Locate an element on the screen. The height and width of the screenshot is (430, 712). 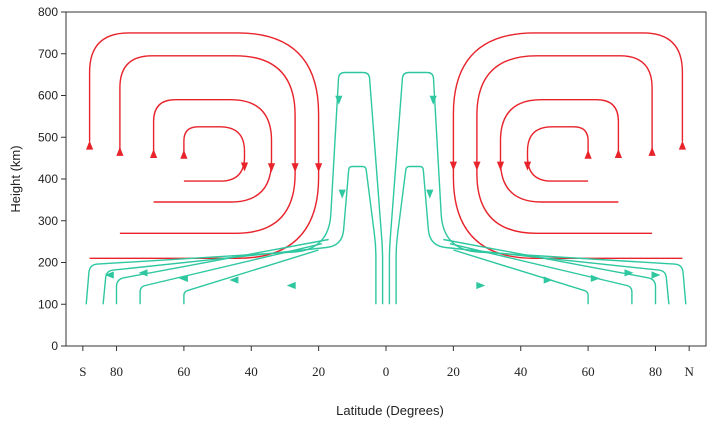
x-axis: S 80 60 40 20 0 20 40 60 80 N is located at coordinates (386, 362).